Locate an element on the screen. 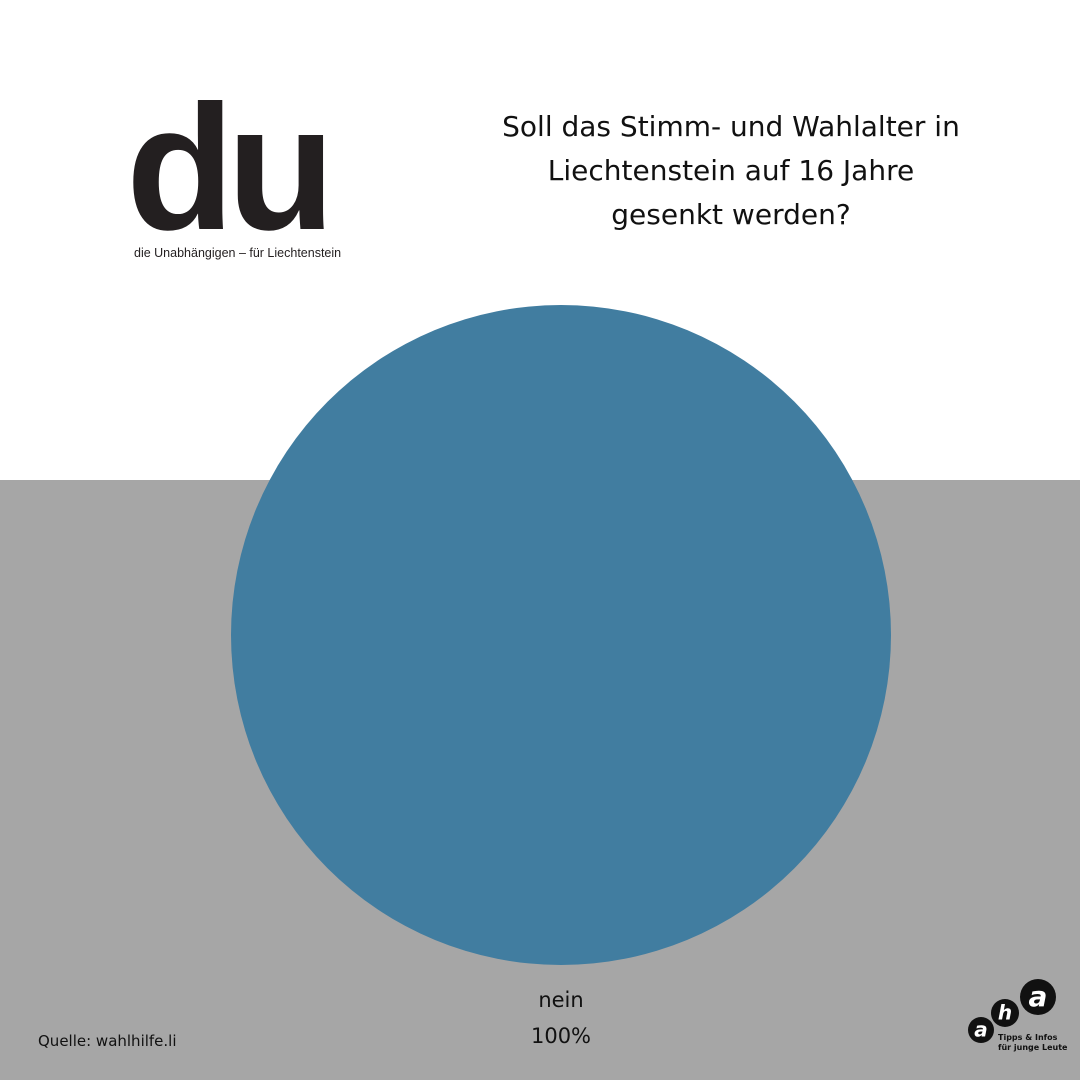 The height and width of the screenshot is (1080, 1080). badge: a h a is located at coordinates (1012, 1011).